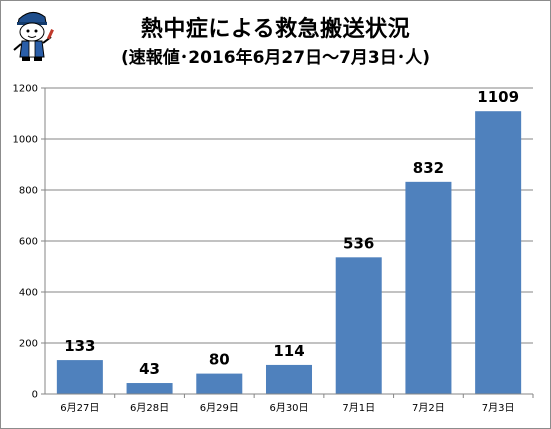 The image size is (551, 429). Describe the element at coordinates (219, 408) in the screenshot. I see `x-tick-label: 6月29日` at that location.